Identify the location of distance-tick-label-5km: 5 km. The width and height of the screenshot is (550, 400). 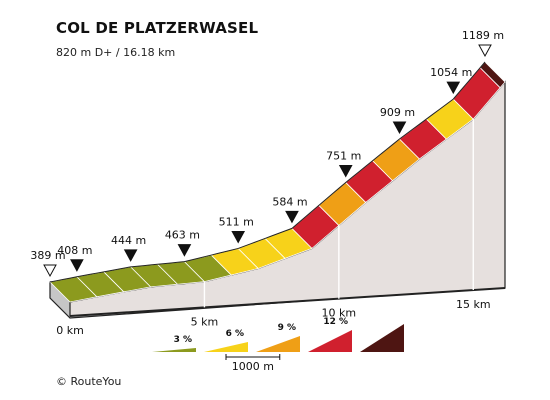
(205, 321).